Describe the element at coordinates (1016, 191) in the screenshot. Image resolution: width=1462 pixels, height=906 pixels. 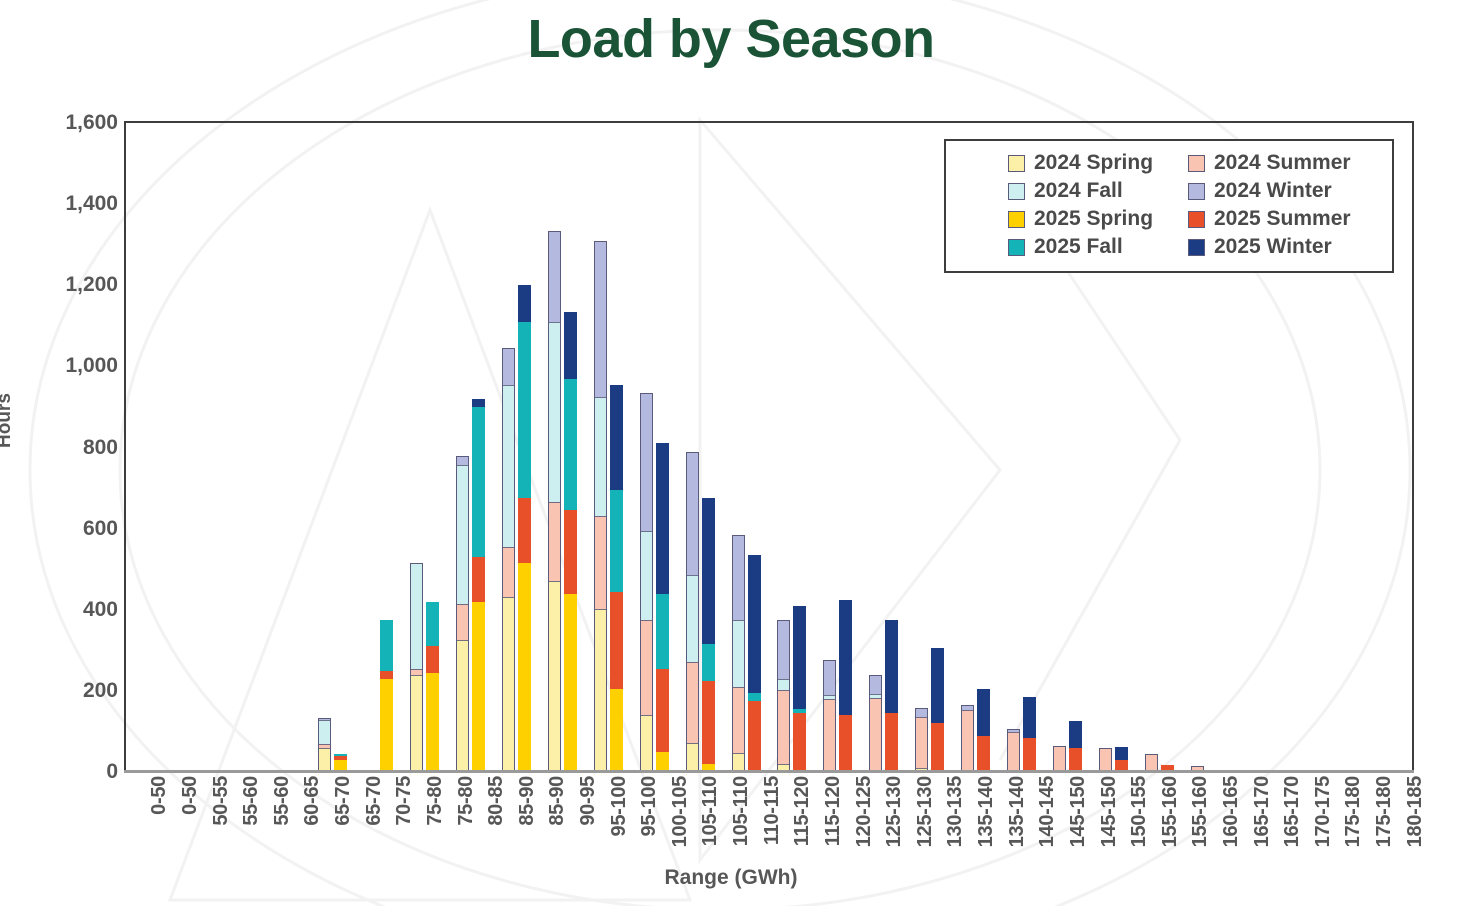
I see `legend-swatch-icon` at that location.